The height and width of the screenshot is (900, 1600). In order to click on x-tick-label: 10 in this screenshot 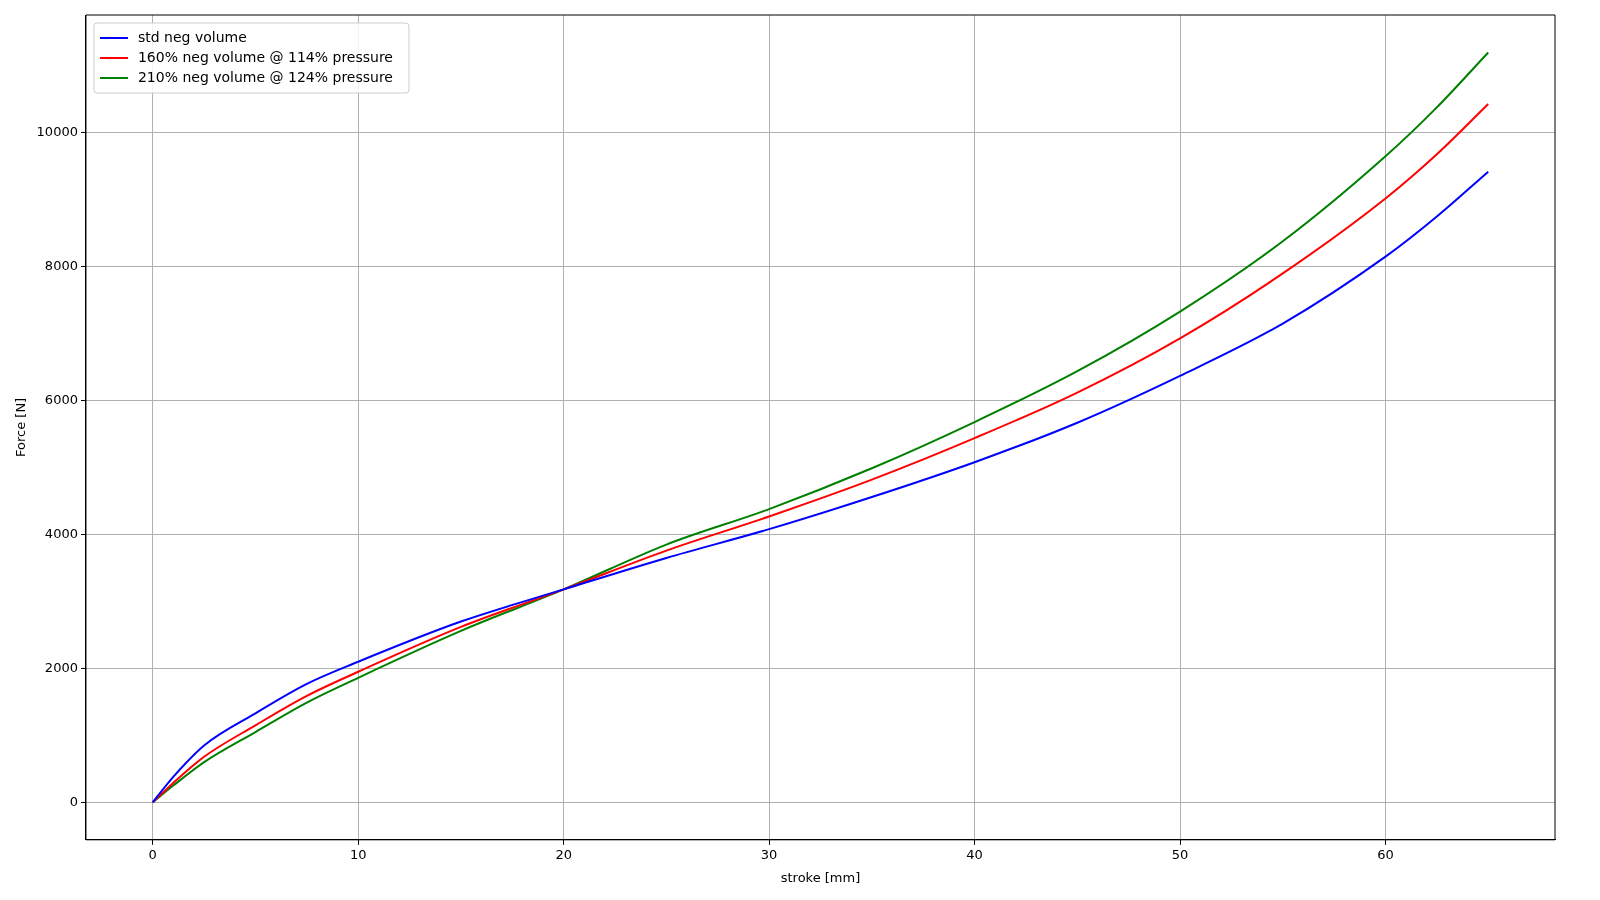, I will do `click(358, 854)`.